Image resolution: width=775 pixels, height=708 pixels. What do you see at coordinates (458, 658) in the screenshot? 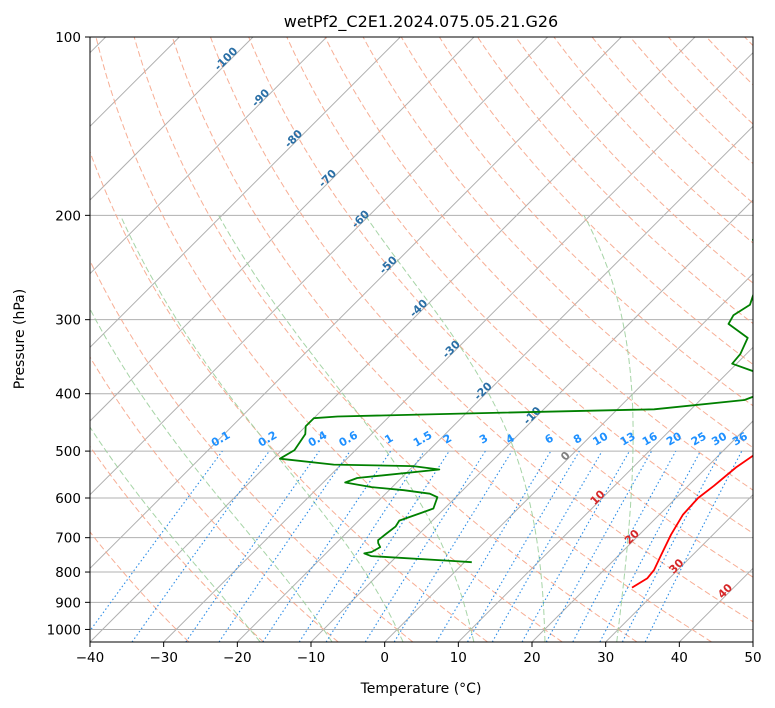
I see `x-tick-label: 10` at bounding box center [458, 658].